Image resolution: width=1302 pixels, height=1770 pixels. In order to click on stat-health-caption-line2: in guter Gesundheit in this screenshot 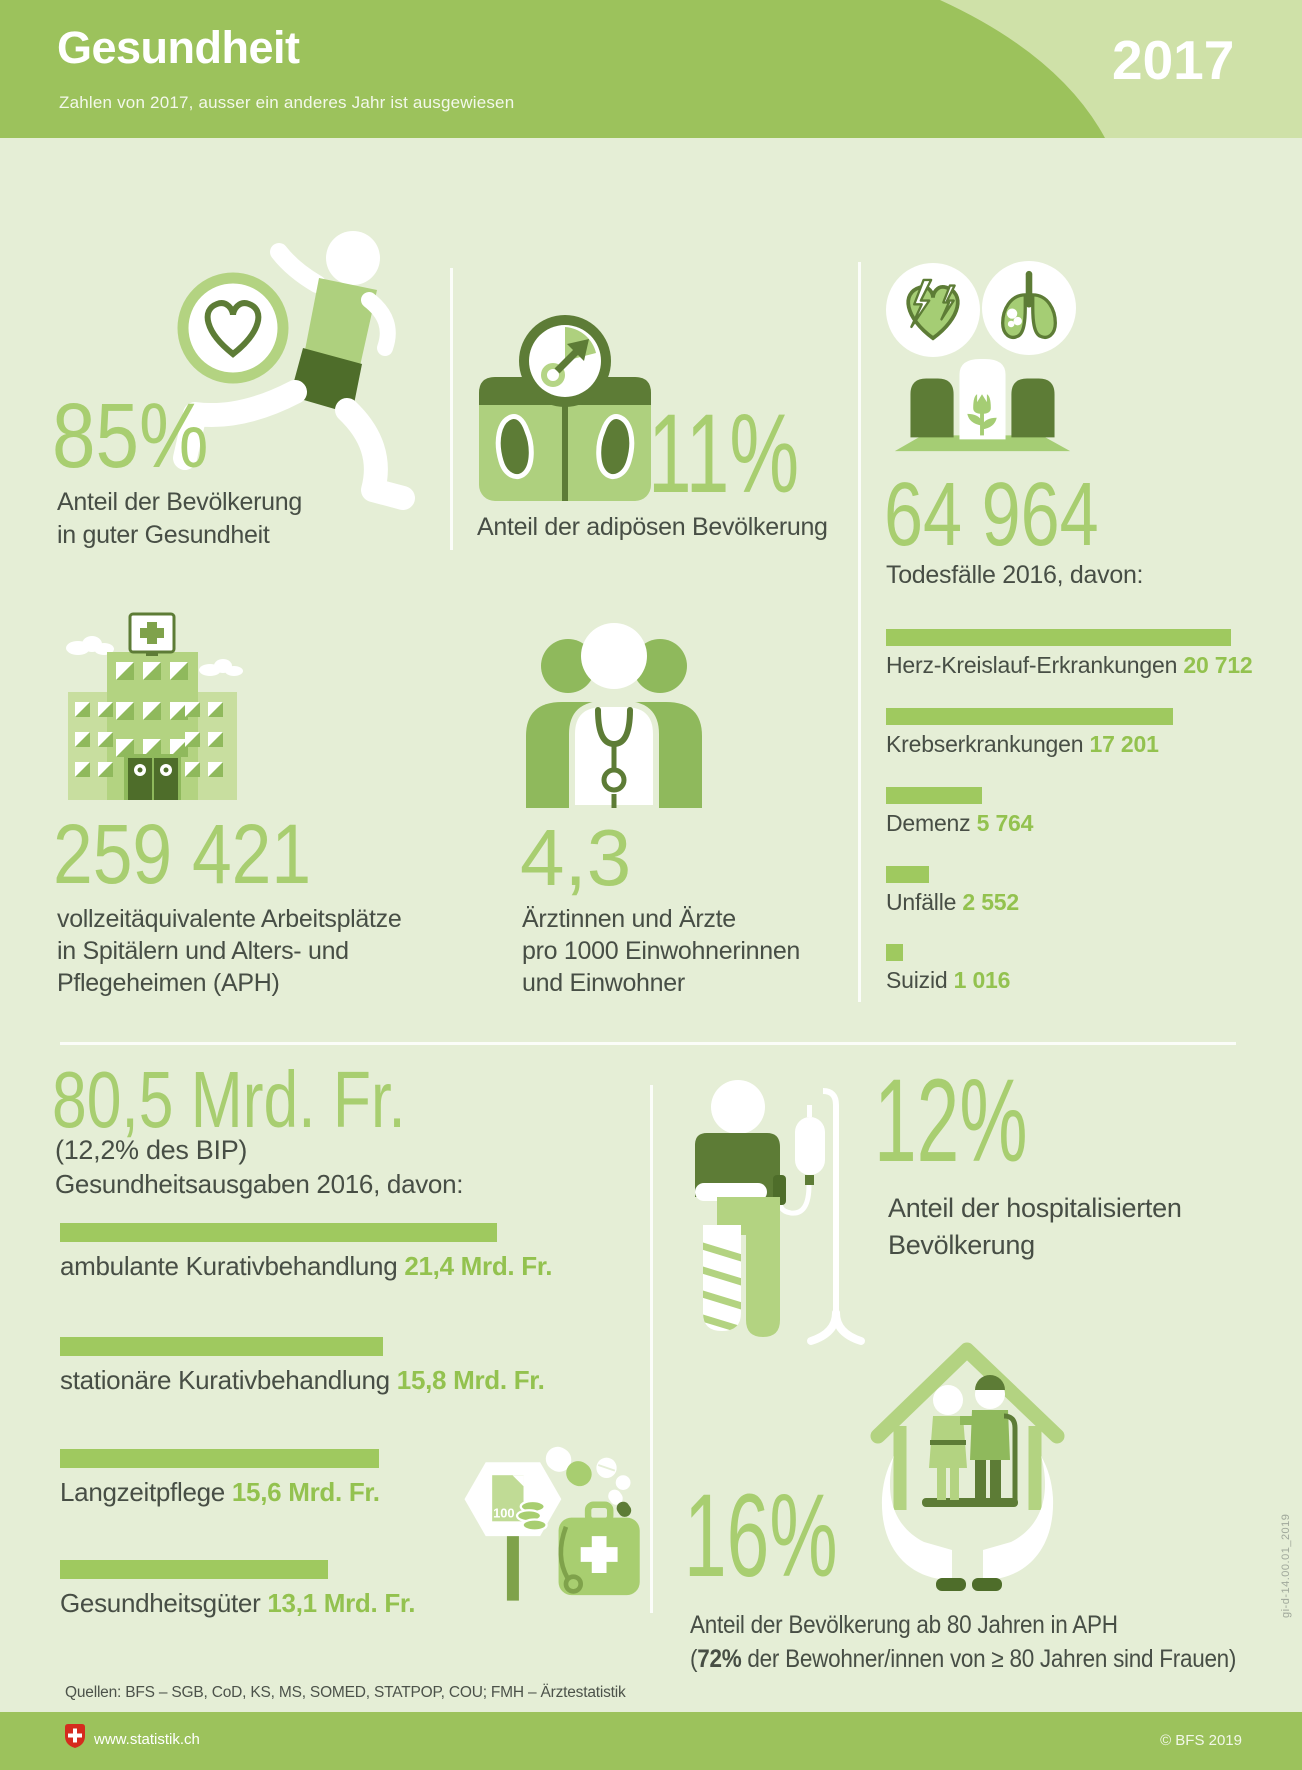, I will do `click(163, 535)`.